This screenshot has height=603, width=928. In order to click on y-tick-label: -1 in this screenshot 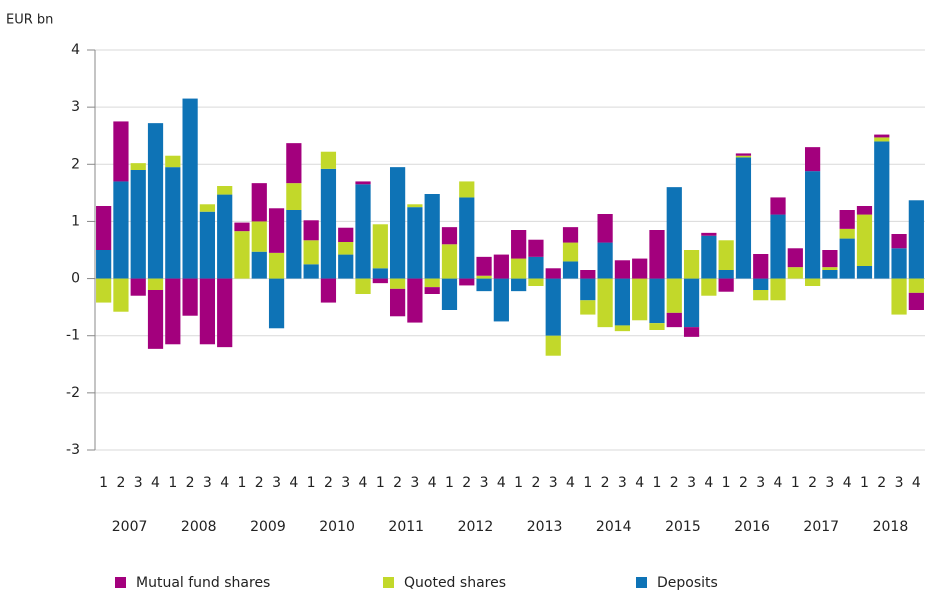, I will do `click(73, 336)`.